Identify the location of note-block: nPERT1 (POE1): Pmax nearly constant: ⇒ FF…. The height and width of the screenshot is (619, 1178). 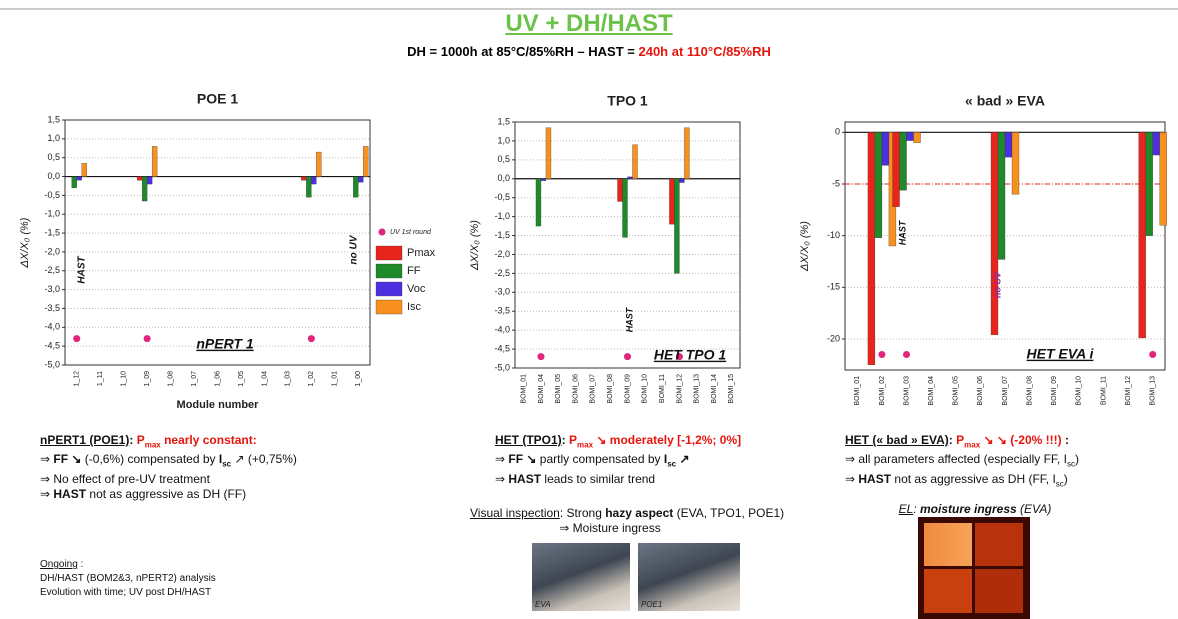
(168, 467).